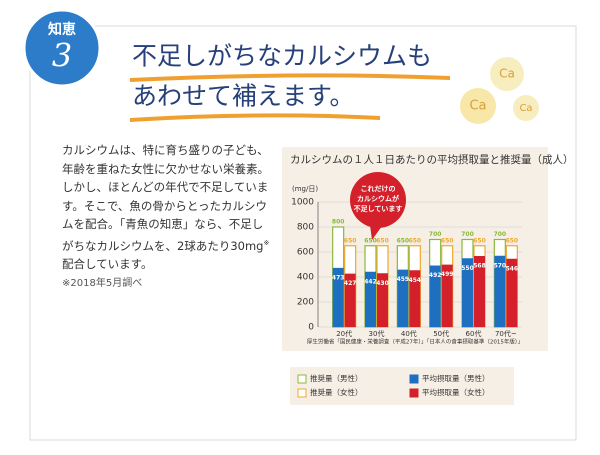 The image size is (600, 455). What do you see at coordinates (378, 208) in the screenshot?
I see `annotation: 不足しています` at bounding box center [378, 208].